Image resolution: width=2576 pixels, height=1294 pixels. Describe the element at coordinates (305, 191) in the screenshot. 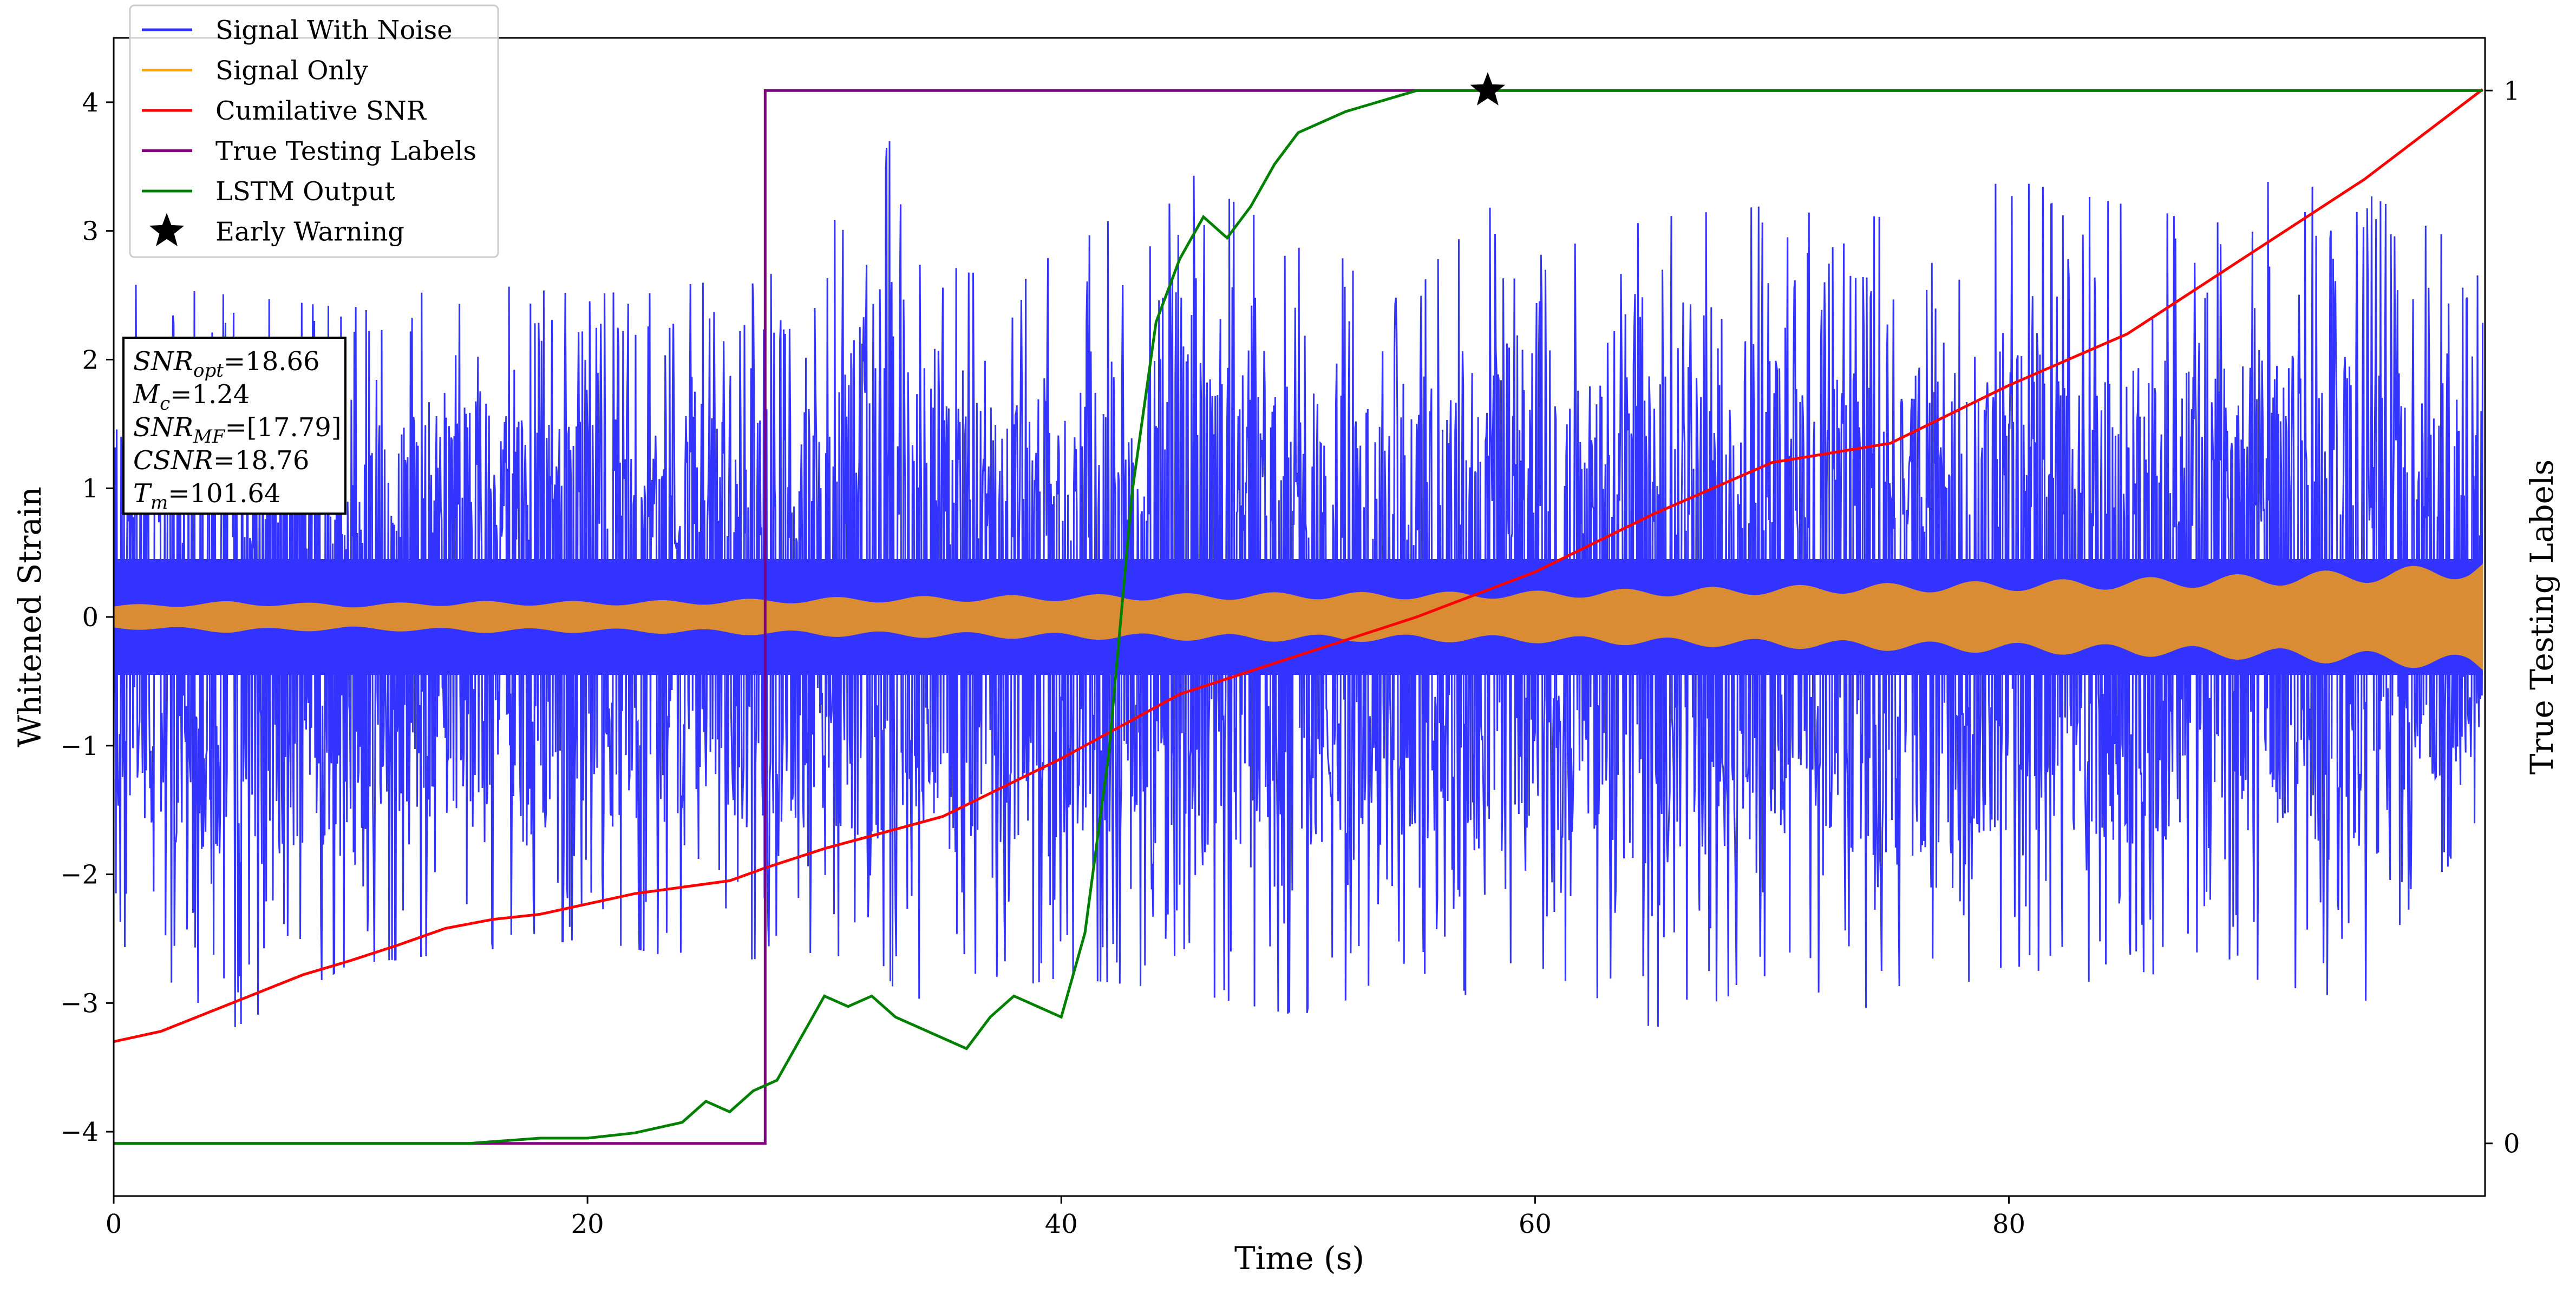

I see `legend-label: LSTM Output` at that location.